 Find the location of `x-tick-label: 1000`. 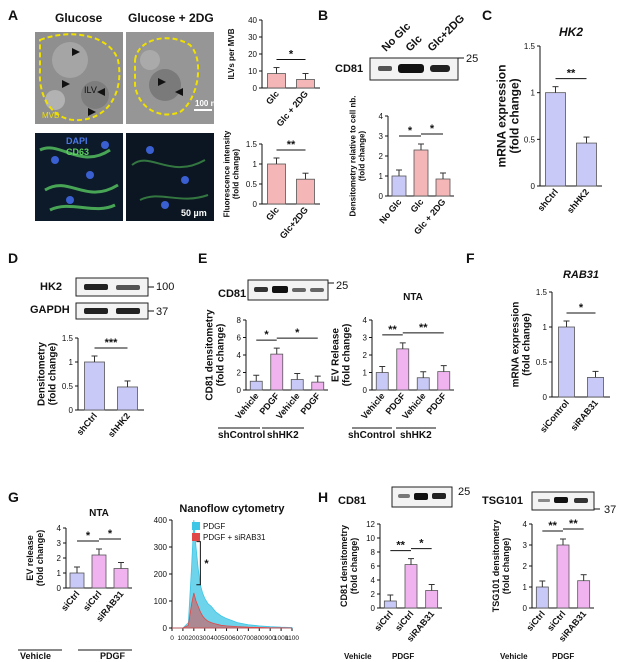

x-tick-label: 1000 is located at coordinates (281, 638).